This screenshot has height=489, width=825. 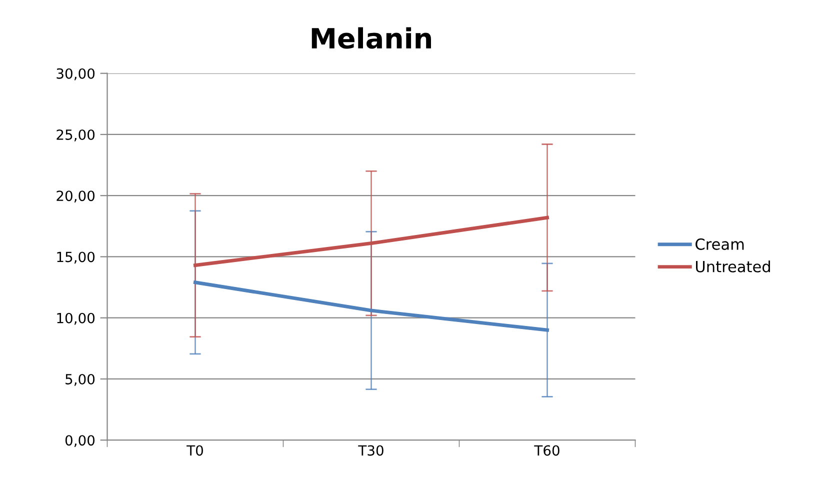 I want to click on y-tick-label: 0,00, so click(x=80, y=441).